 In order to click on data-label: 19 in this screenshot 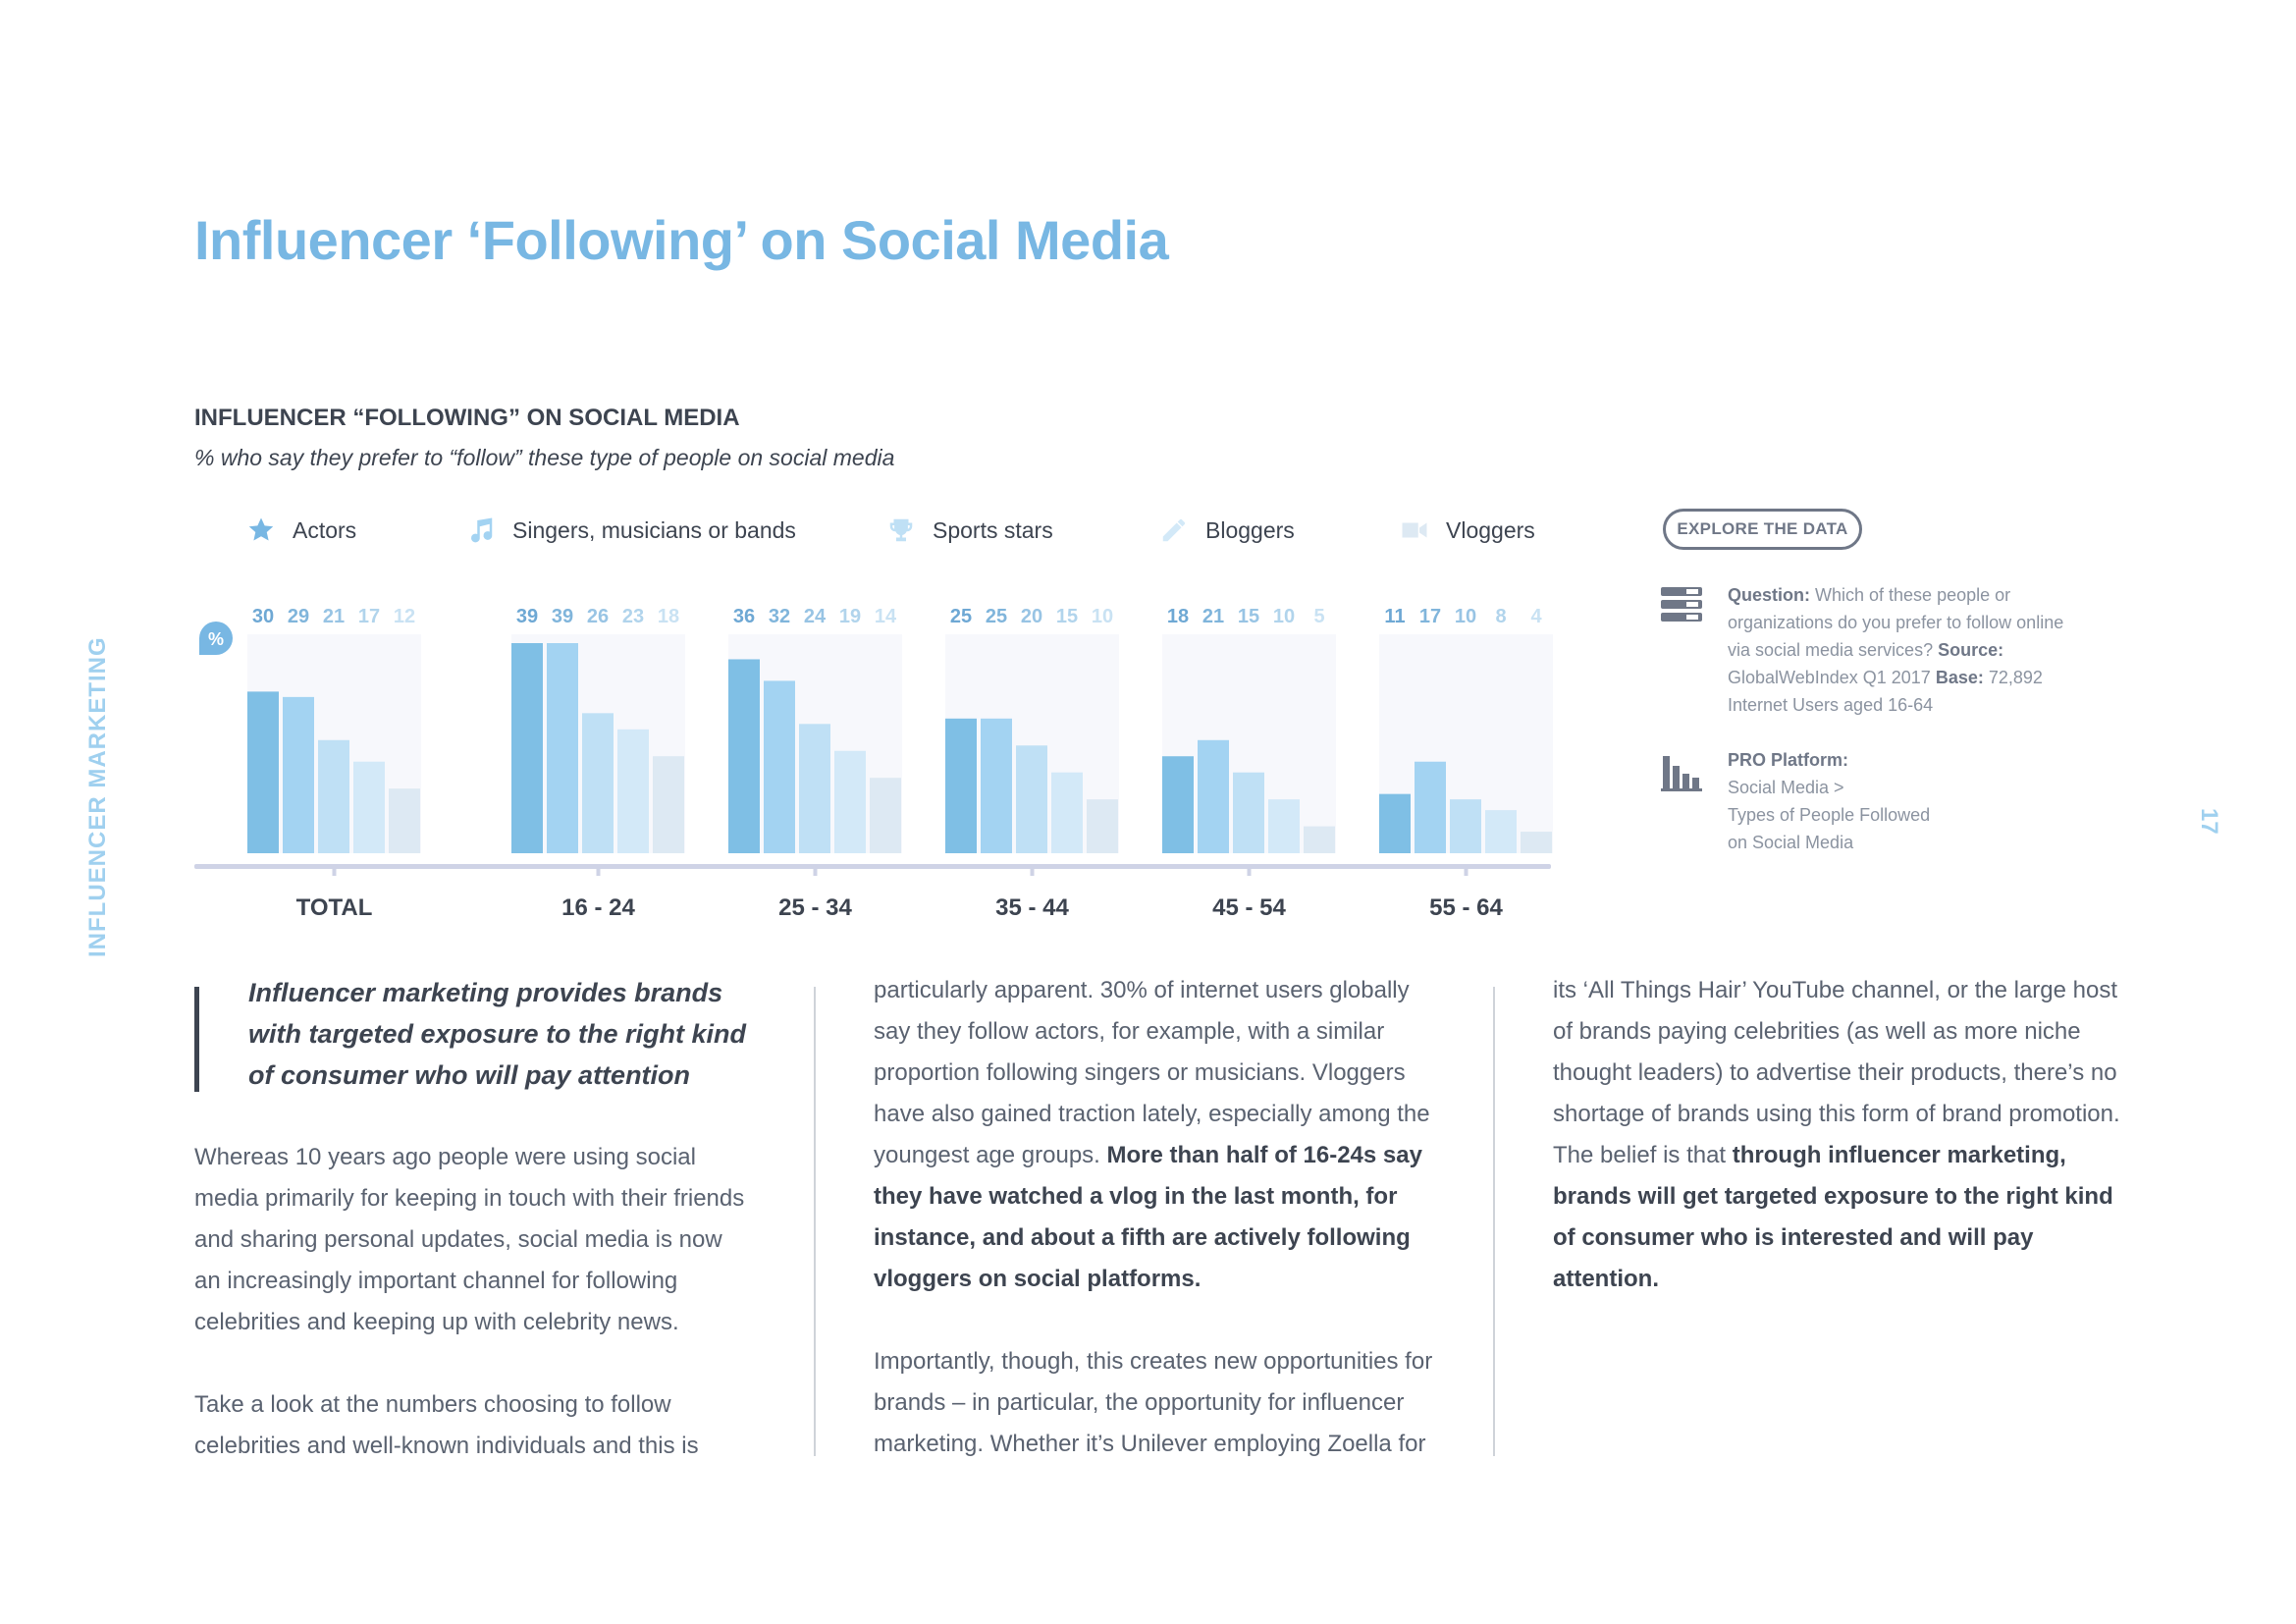, I will do `click(850, 616)`.